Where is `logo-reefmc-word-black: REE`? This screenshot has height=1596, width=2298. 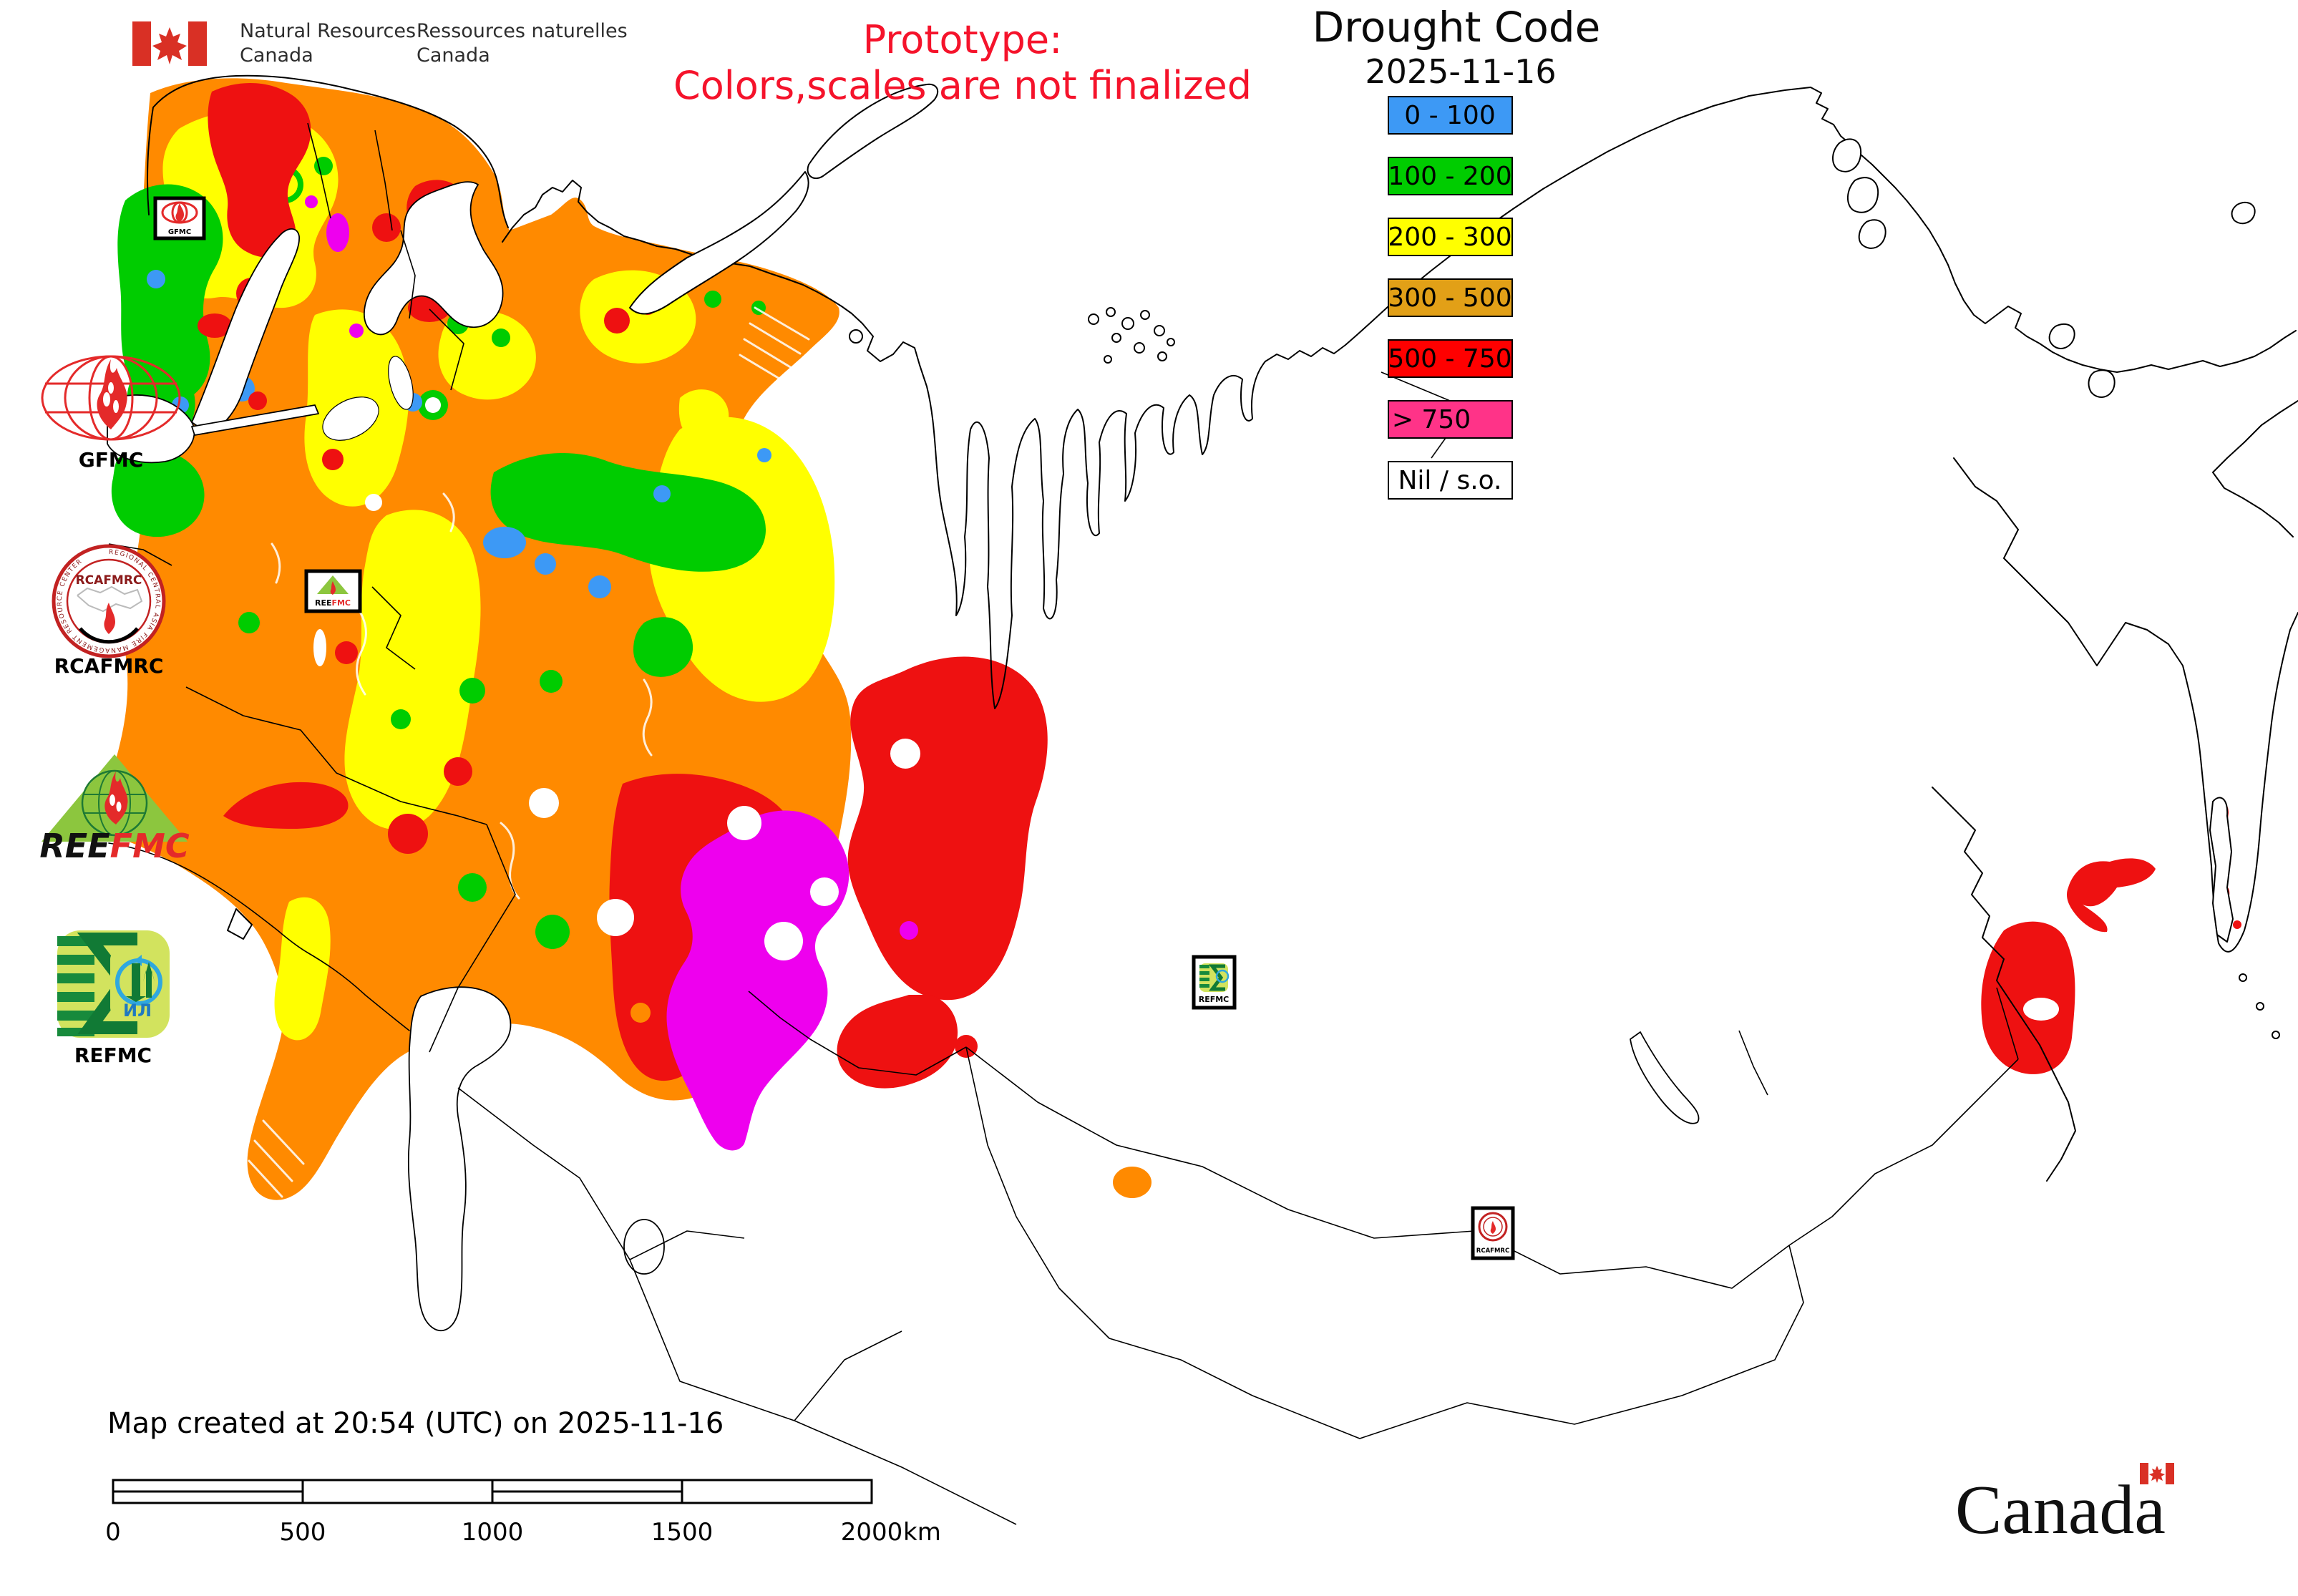 logo-reefmc-word-black: REE is located at coordinates (74, 846).